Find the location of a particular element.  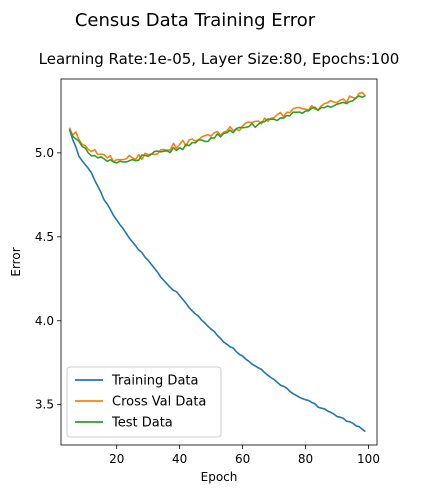

x-tick-label: 20 is located at coordinates (116, 459).